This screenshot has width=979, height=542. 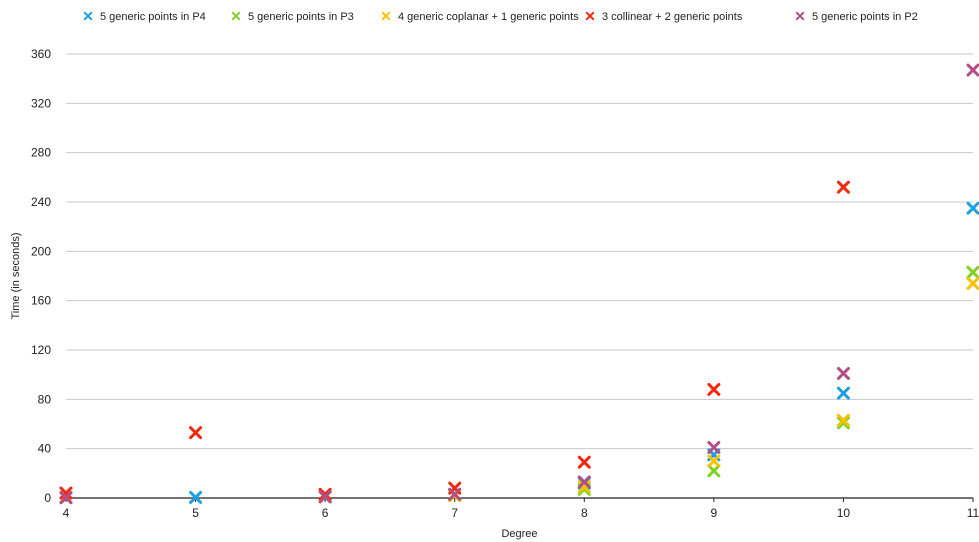 I want to click on legend-item: 5 generic points in P2, so click(x=856, y=17).